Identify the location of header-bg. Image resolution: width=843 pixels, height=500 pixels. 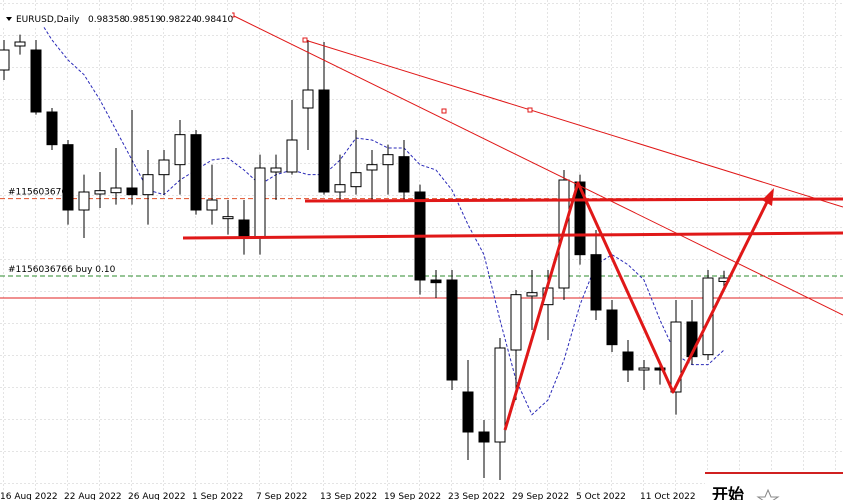
(116, 19).